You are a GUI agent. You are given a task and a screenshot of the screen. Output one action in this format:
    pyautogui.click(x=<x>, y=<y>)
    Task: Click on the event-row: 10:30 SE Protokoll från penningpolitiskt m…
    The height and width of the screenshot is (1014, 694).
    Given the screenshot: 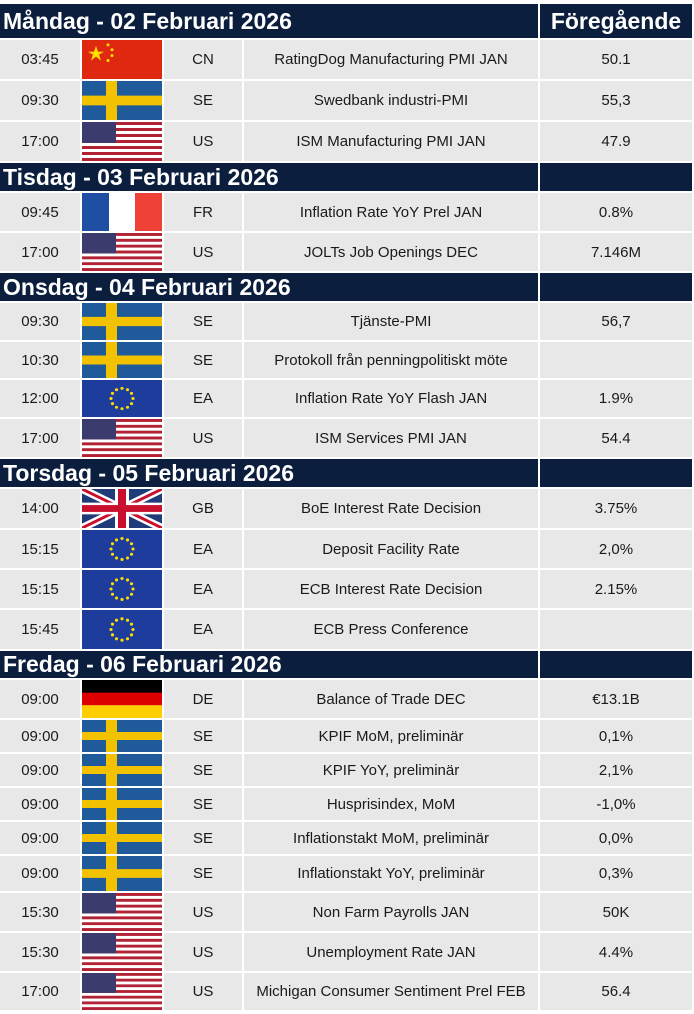 What is the action you would take?
    pyautogui.click(x=347, y=361)
    